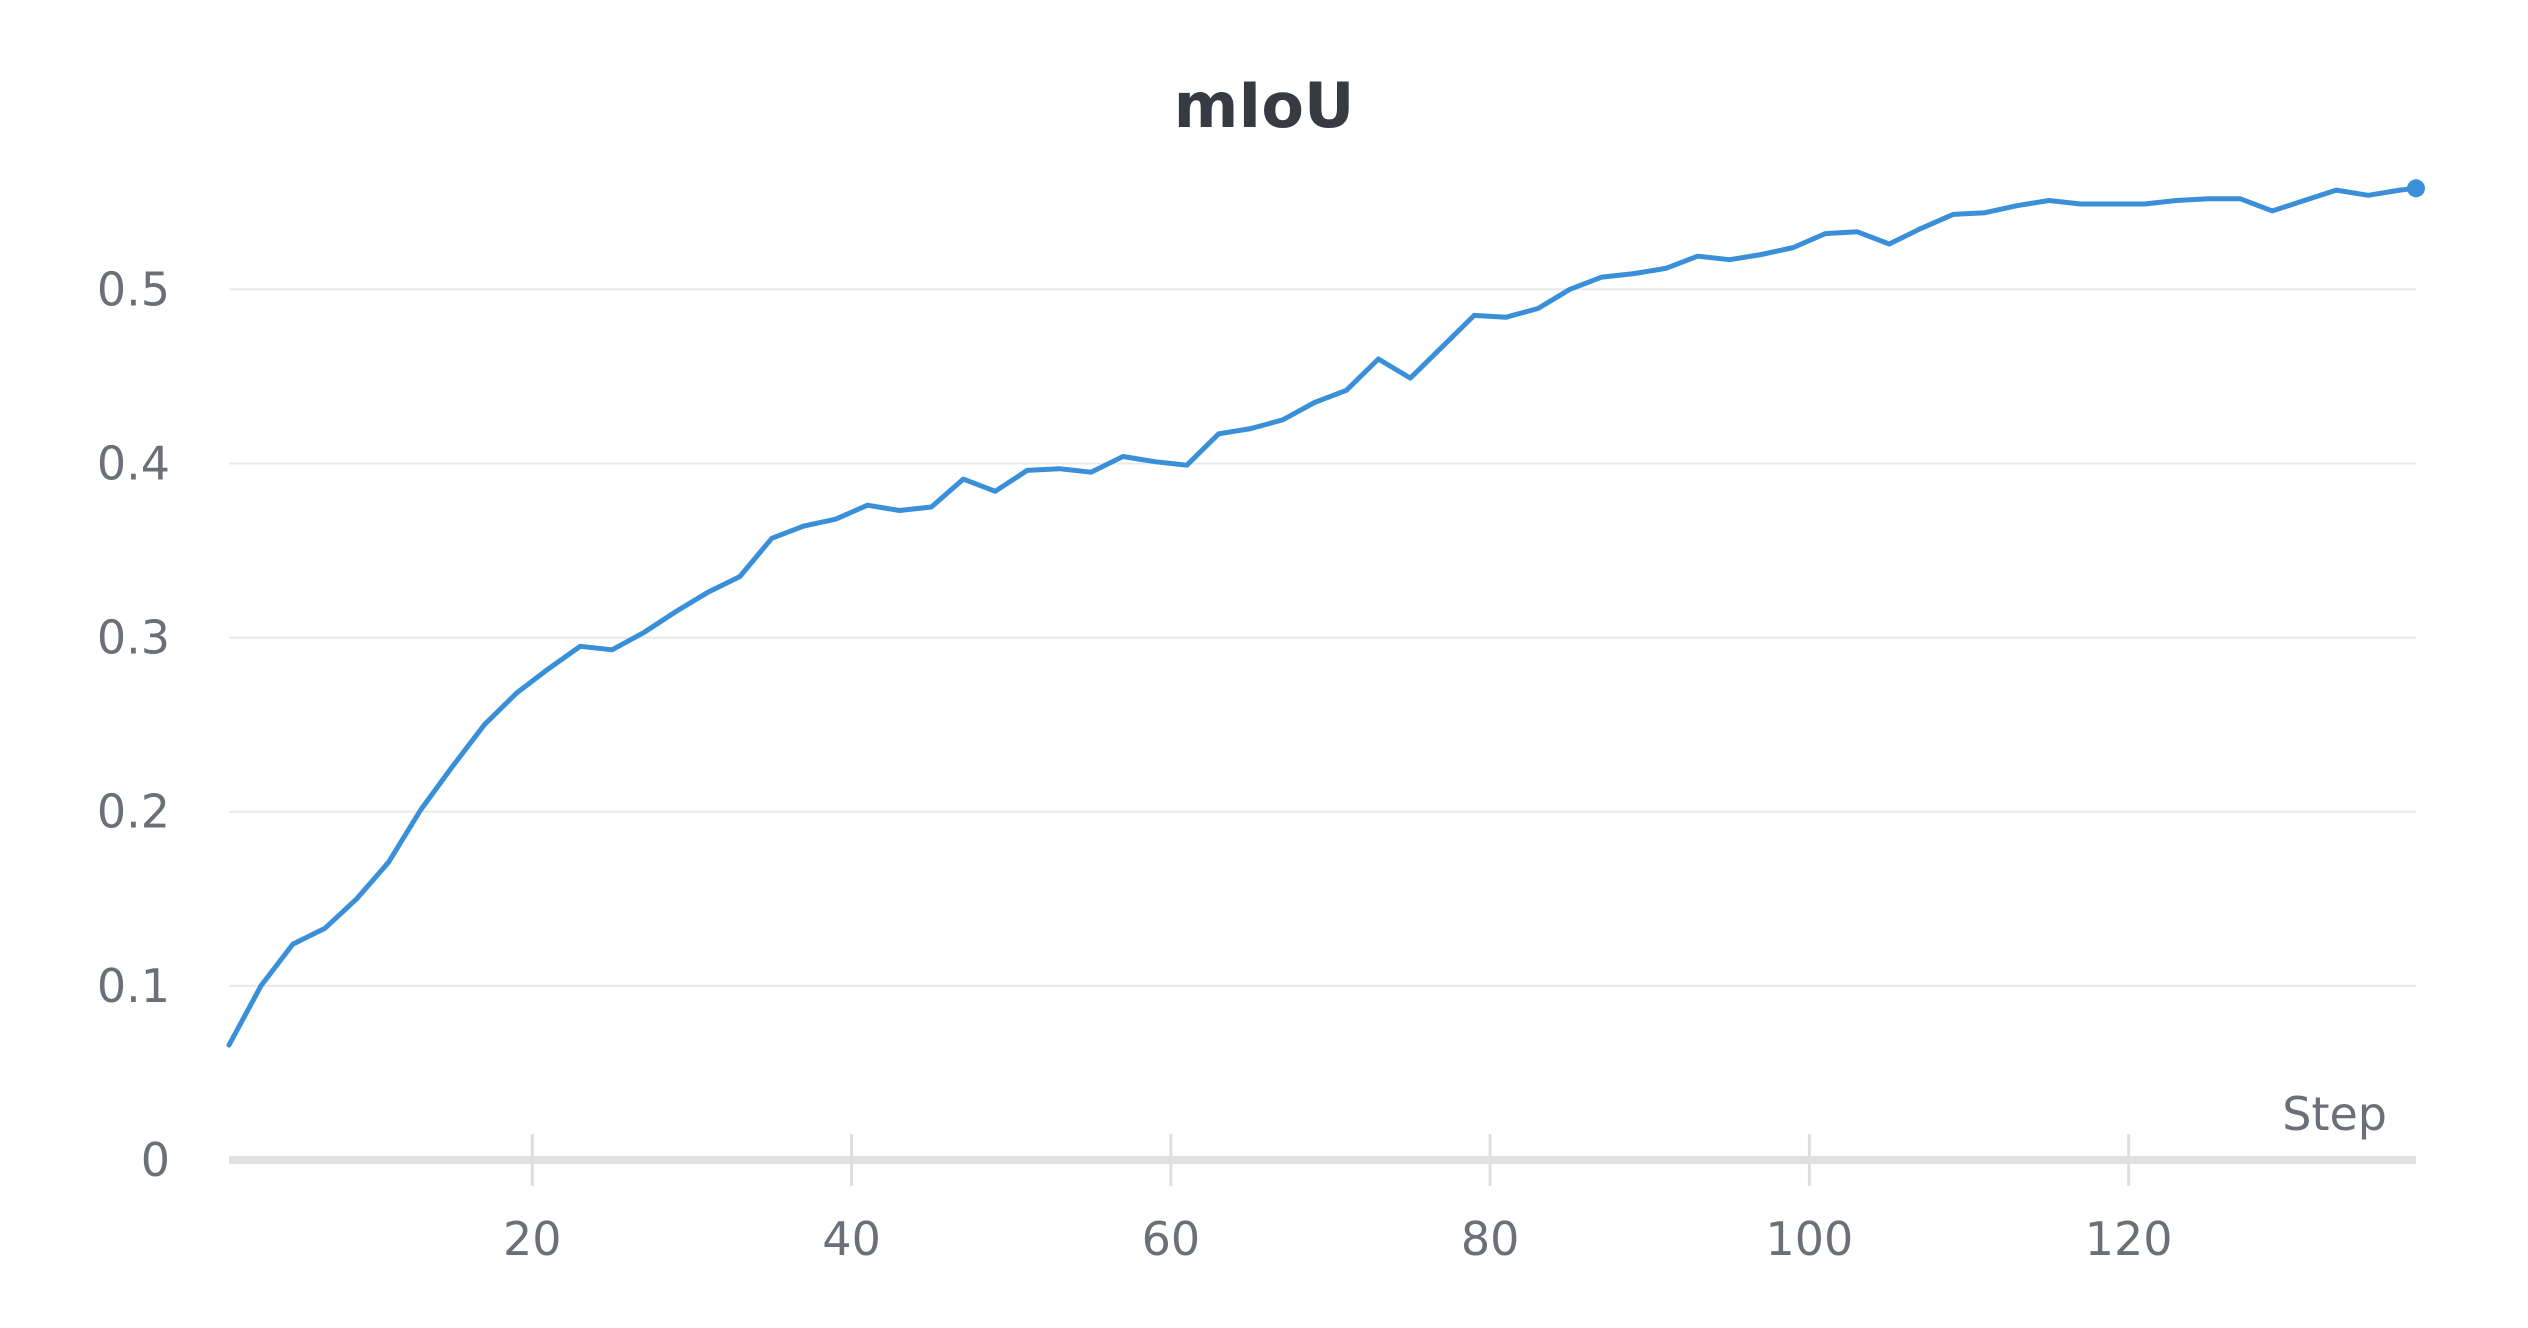  Describe the element at coordinates (133, 289) in the screenshot. I see `y-tick-label: 0.5` at that location.